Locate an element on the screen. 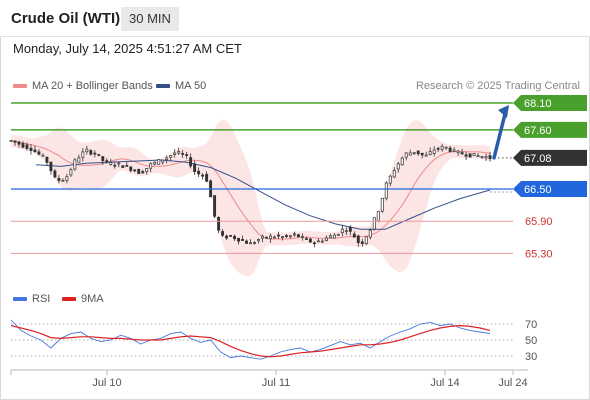 Image resolution: width=590 pixels, height=400 pixels. legend-bollinger: MA 20 + Bollinger Bands is located at coordinates (83, 86).